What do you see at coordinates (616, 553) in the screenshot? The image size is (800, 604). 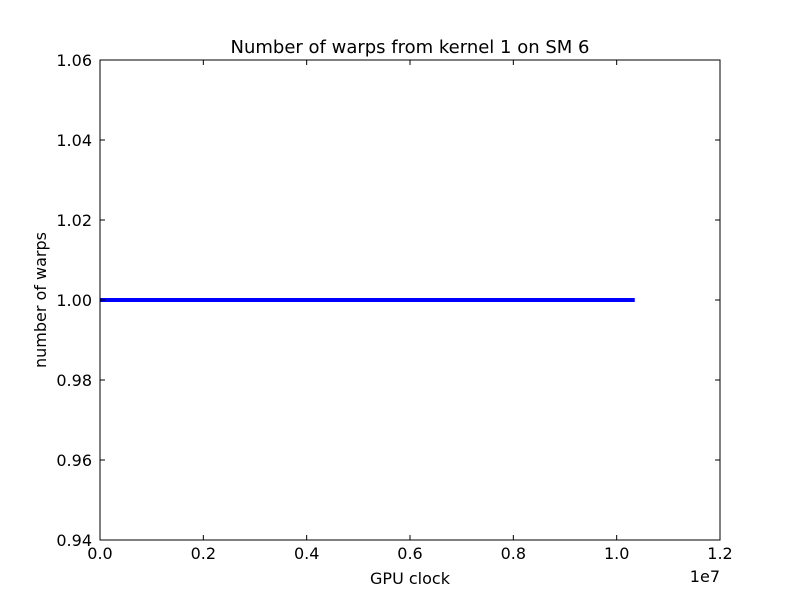 I see `x-tick-label: 1.0` at bounding box center [616, 553].